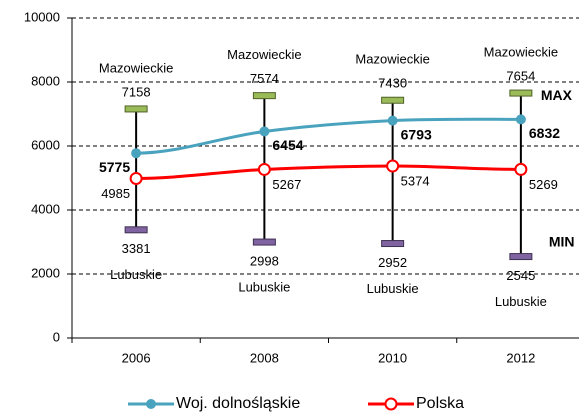 The height and width of the screenshot is (415, 579). What do you see at coordinates (520, 76) in the screenshot?
I see `max-value-label: 7654` at bounding box center [520, 76].